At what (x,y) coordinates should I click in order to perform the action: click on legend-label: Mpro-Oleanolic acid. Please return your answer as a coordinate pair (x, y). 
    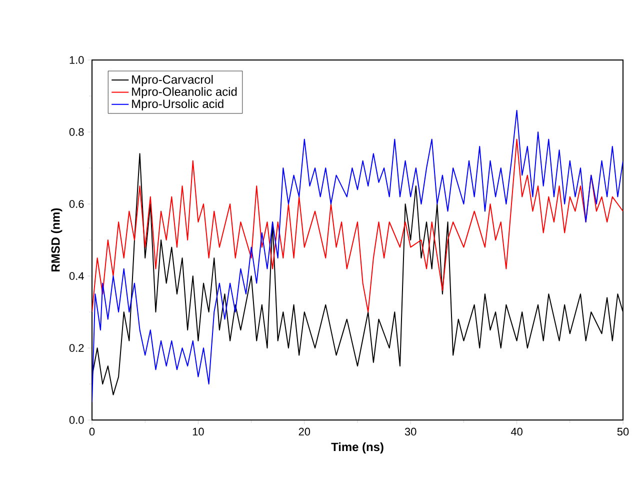
    Looking at the image, I should click on (184, 92).